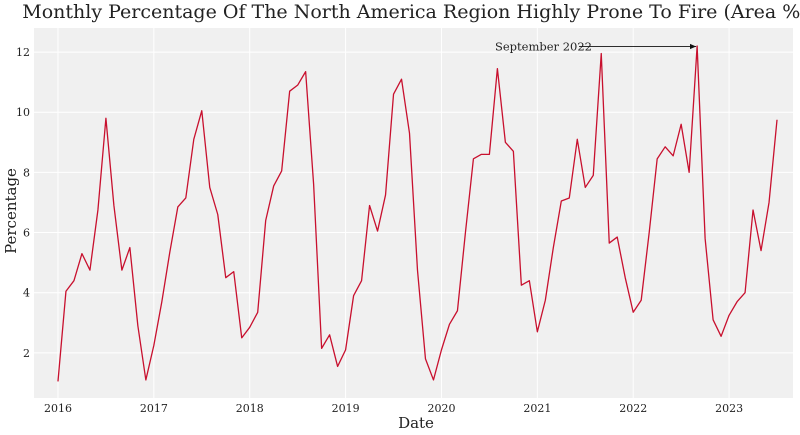 The image size is (800, 435). I want to click on x-tick-label: 2023, so click(729, 408).